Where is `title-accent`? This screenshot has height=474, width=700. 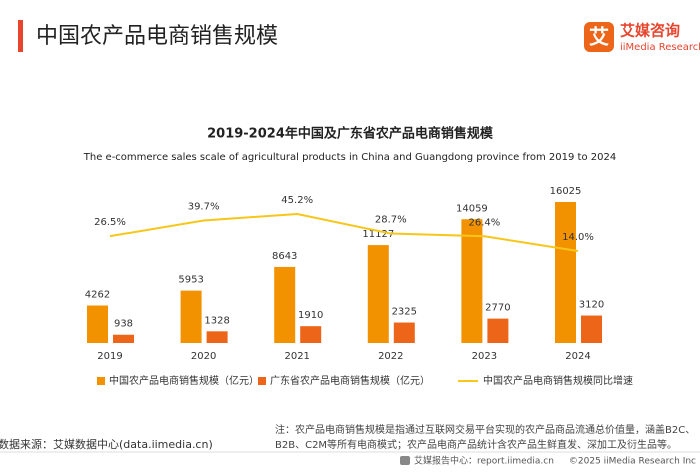 title-accent is located at coordinates (20, 36).